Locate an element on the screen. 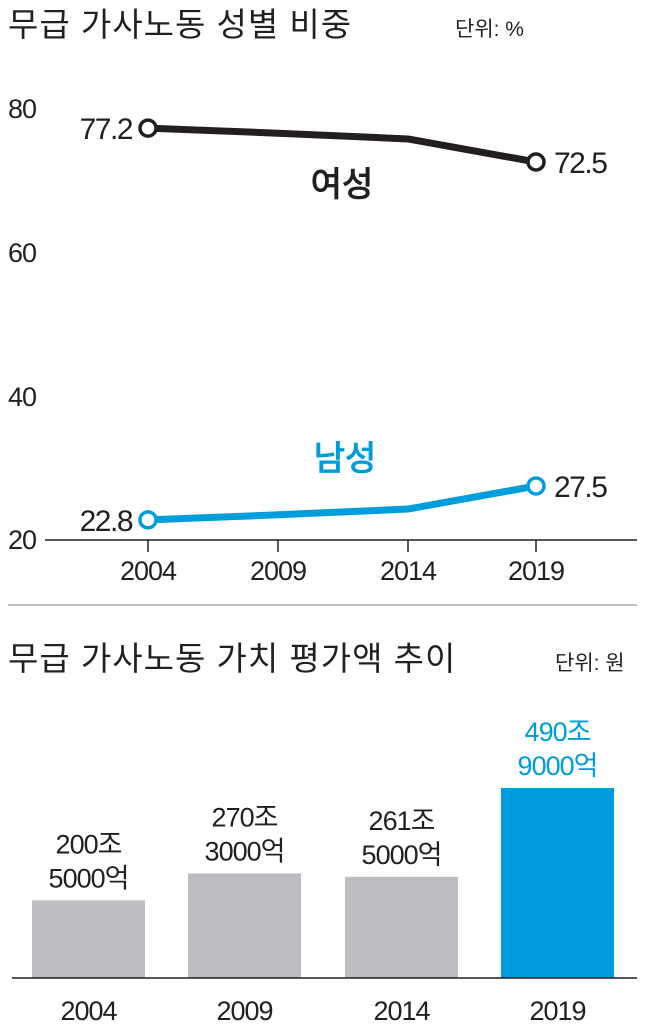 This screenshot has width=647, height=1024. x-tick-label: 2014 is located at coordinates (408, 571).